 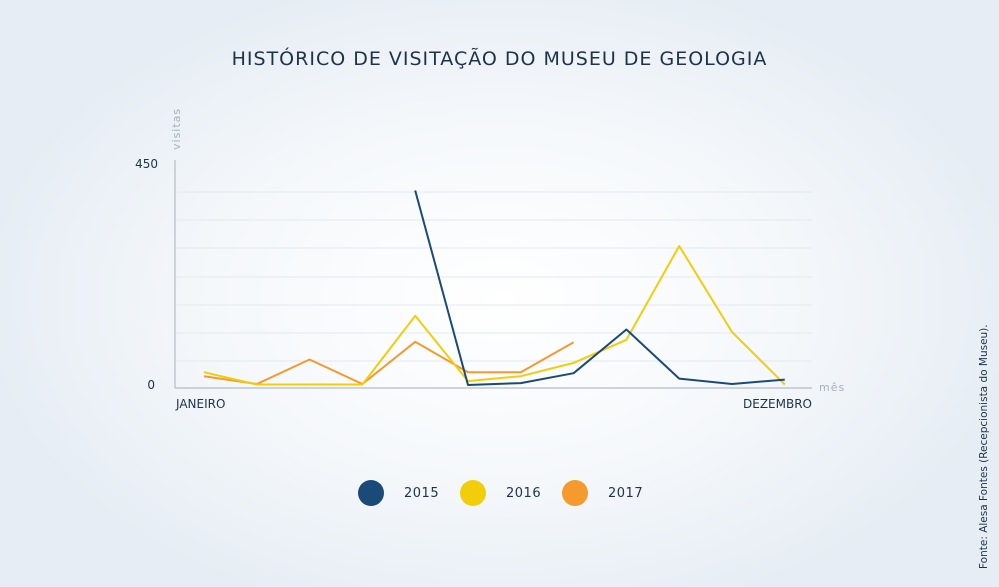 What do you see at coordinates (832, 387) in the screenshot?
I see `x-axis-label: mês` at bounding box center [832, 387].